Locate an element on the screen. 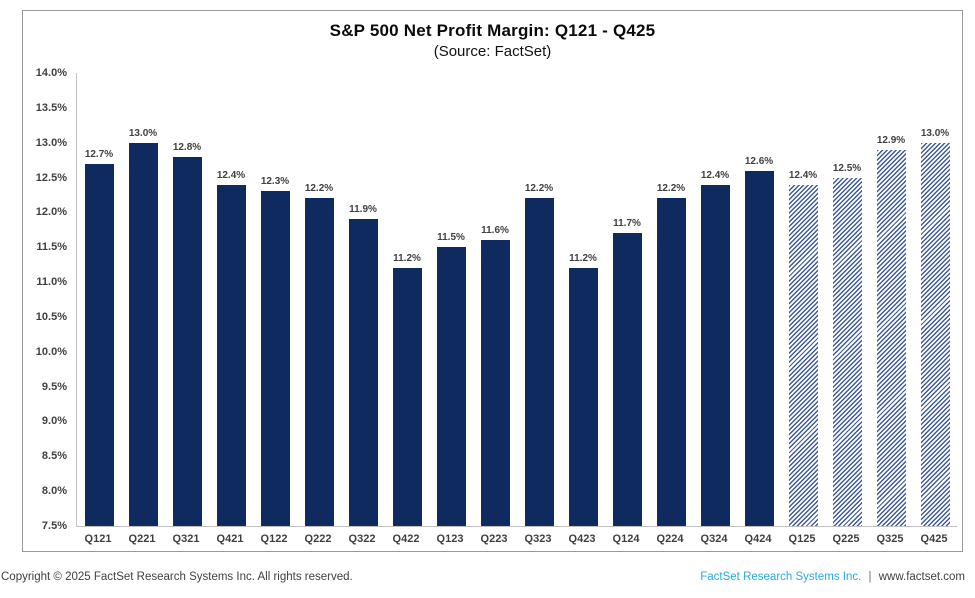 This screenshot has width=975, height=598. y-tick-label: 13.0% is located at coordinates (51, 142).